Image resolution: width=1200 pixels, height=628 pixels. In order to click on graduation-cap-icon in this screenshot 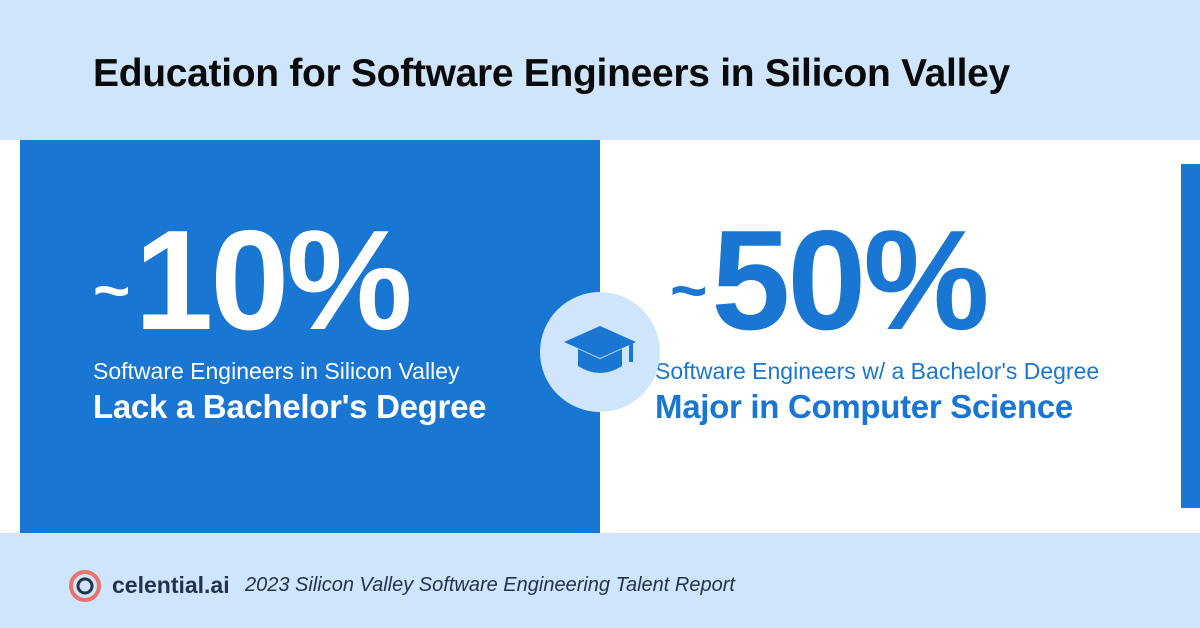, I will do `click(600, 349)`.